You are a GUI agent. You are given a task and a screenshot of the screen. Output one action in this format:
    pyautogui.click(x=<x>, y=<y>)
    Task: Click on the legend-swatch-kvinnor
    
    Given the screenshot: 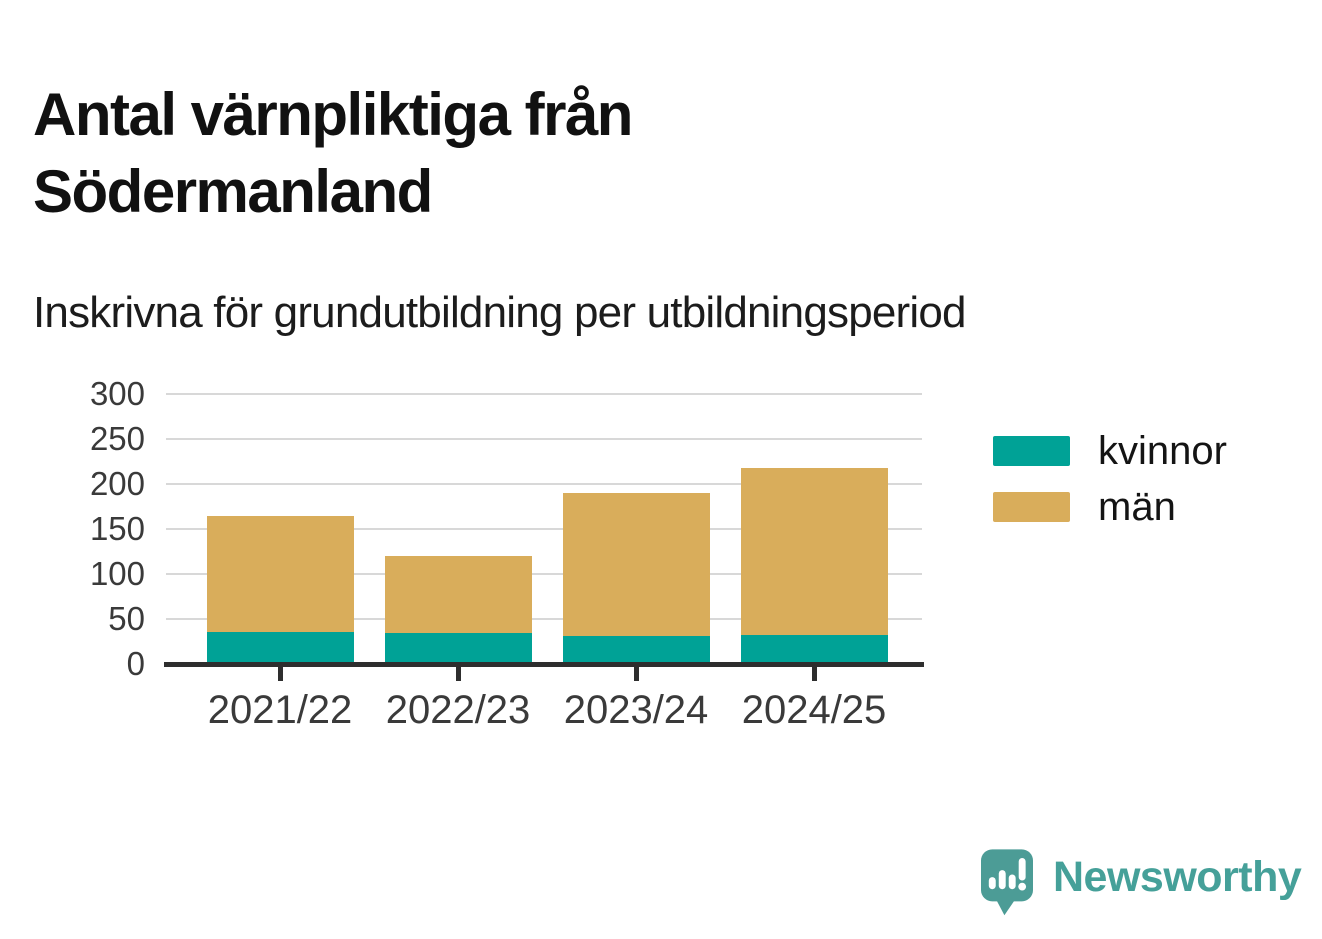 What is the action you would take?
    pyautogui.click(x=1031, y=451)
    